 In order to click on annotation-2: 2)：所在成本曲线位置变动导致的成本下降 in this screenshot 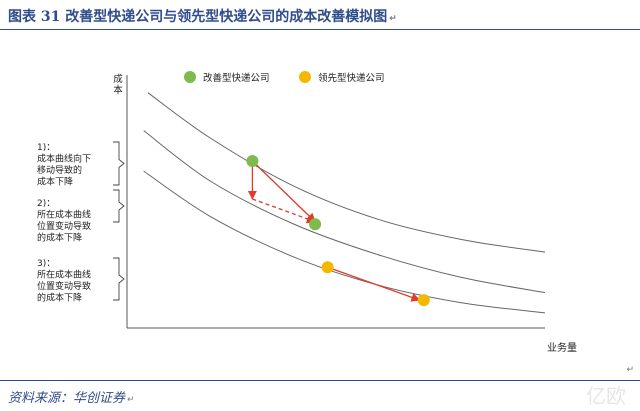, I will do `click(64, 221)`.